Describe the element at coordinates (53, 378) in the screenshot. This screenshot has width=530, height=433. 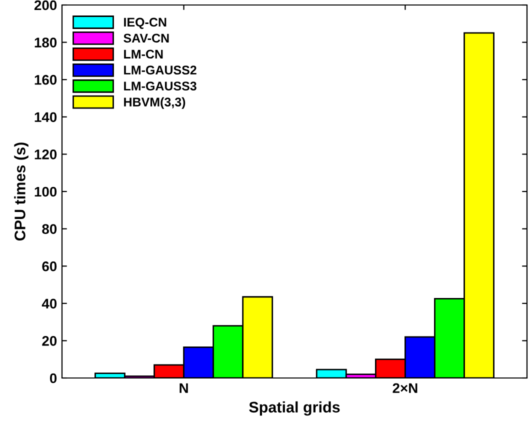
I see `y-tick-label: 0` at that location.